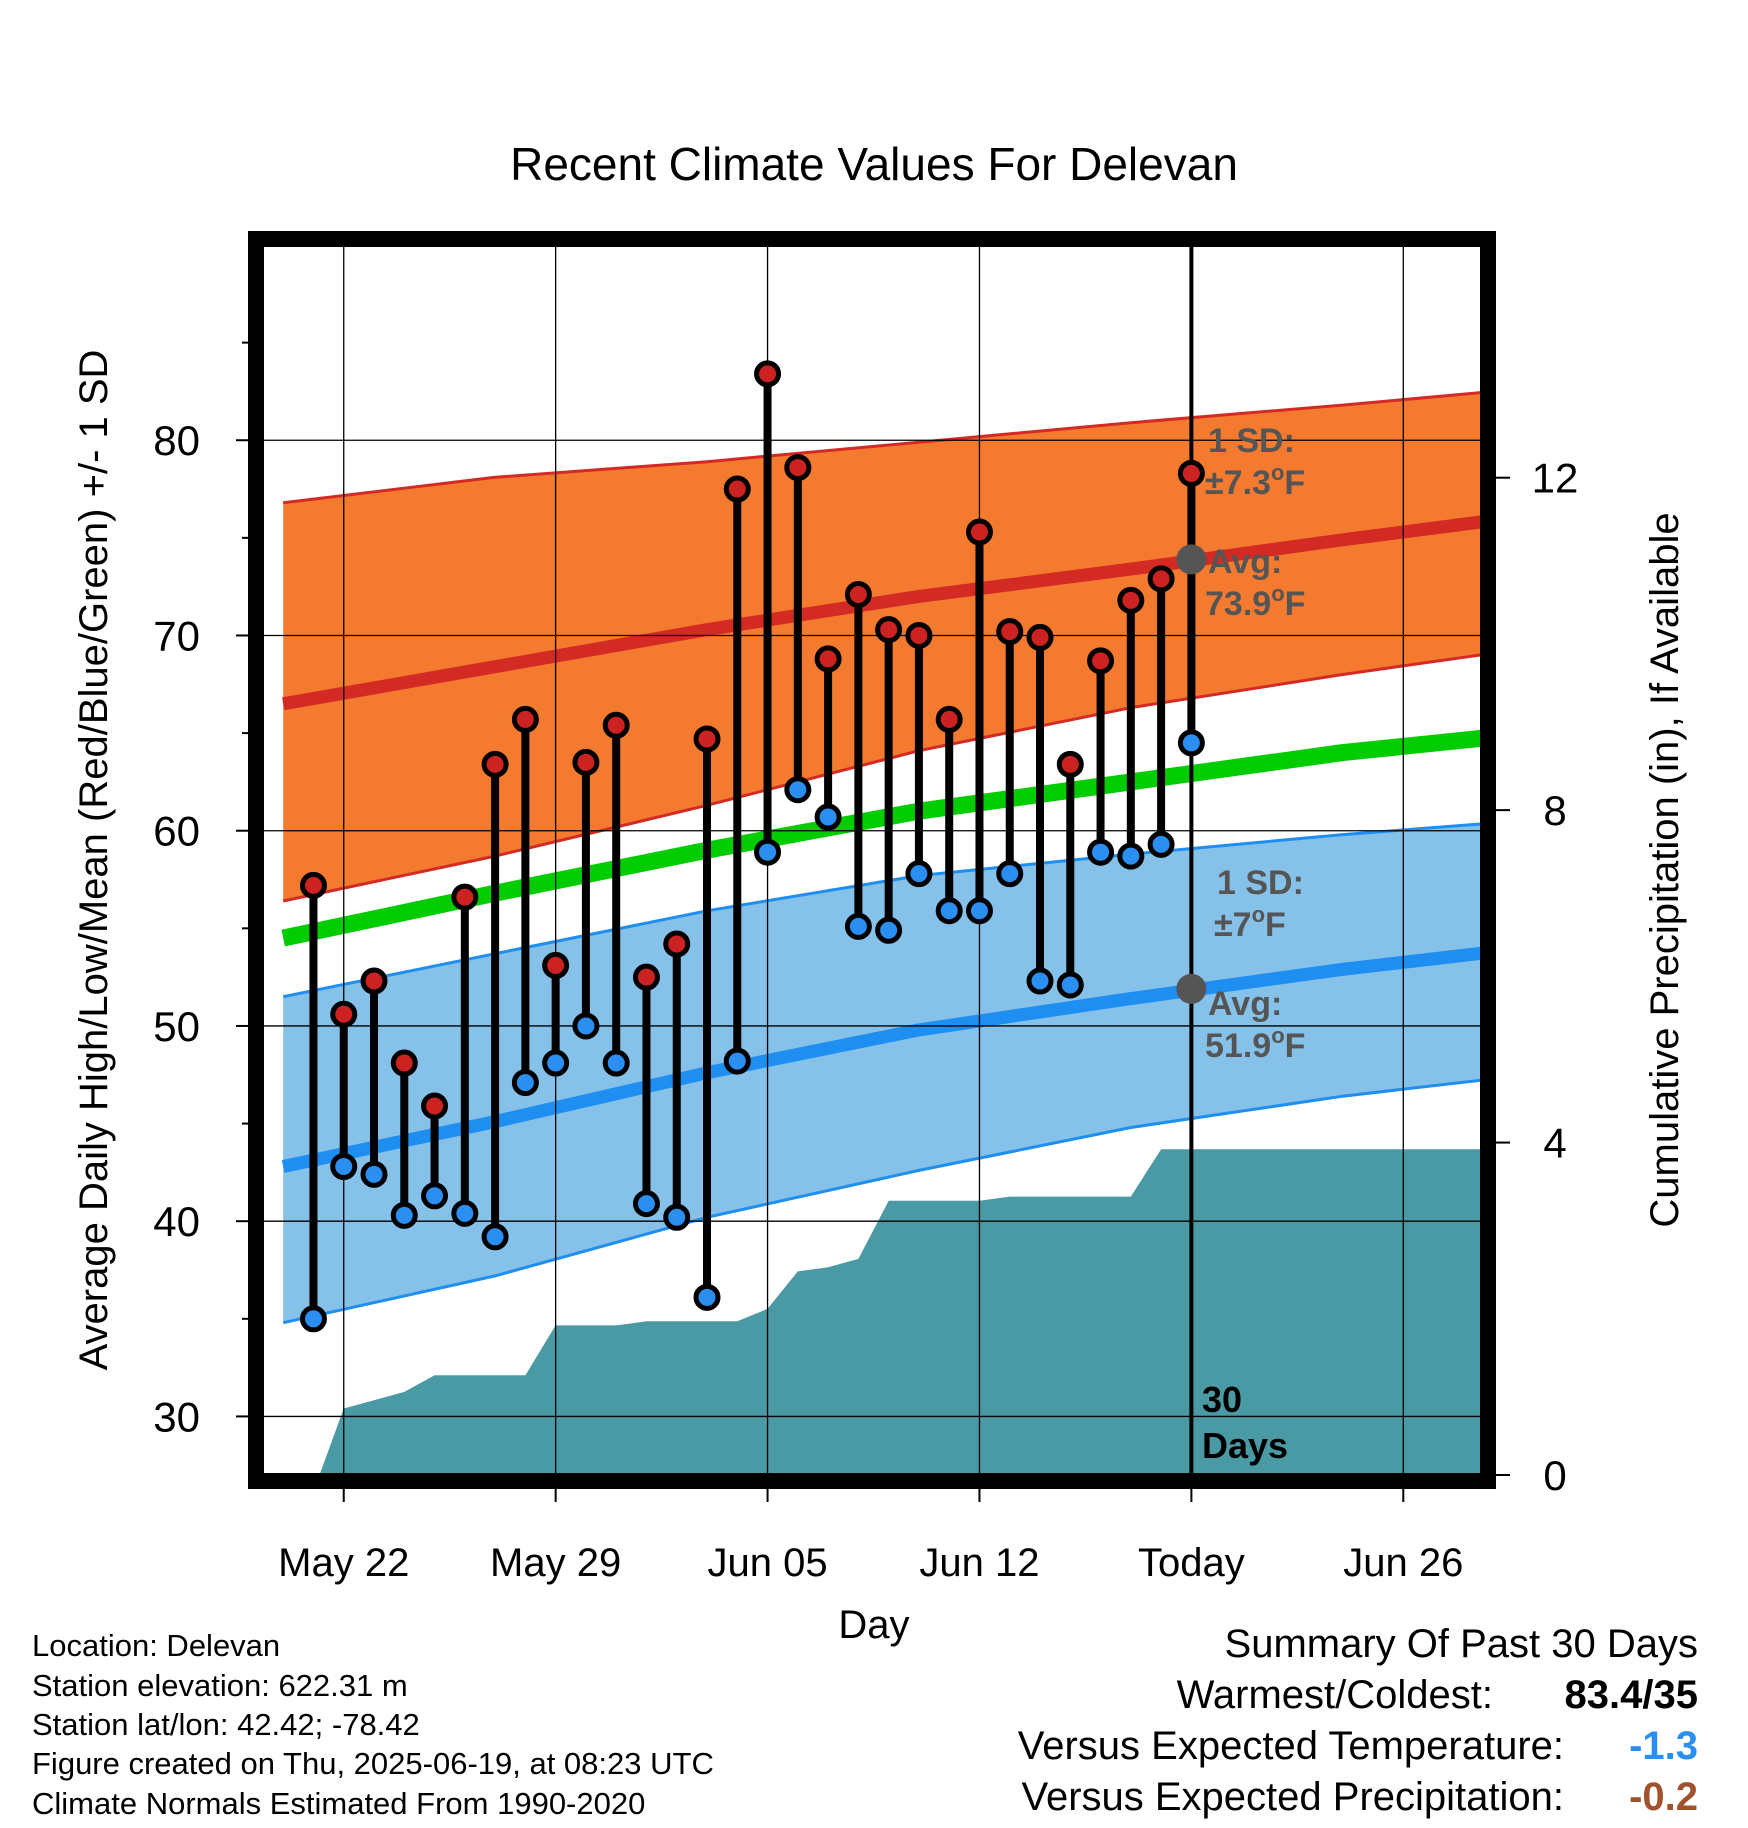 The image size is (1748, 1828). Describe the element at coordinates (882, 447) in the screenshot. I see `high-upper-sd-line` at that location.